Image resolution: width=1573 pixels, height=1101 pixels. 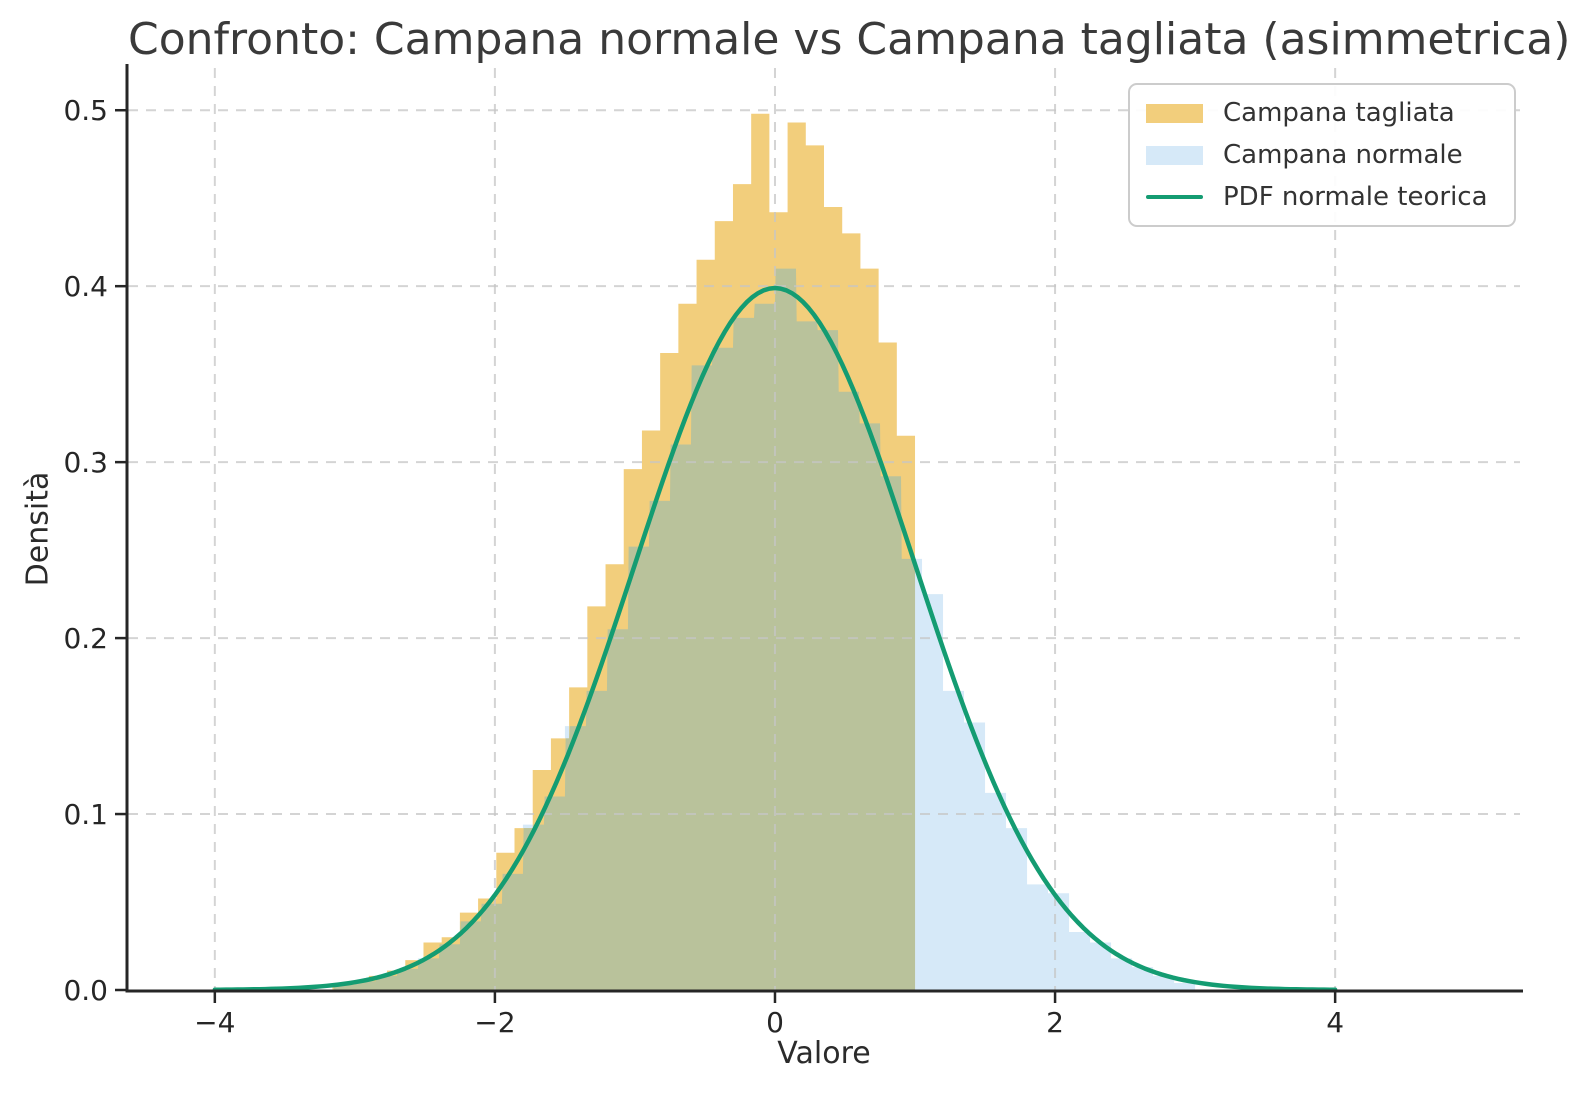 What do you see at coordinates (38, 529) in the screenshot?
I see `y-axis-label: Densità` at bounding box center [38, 529].